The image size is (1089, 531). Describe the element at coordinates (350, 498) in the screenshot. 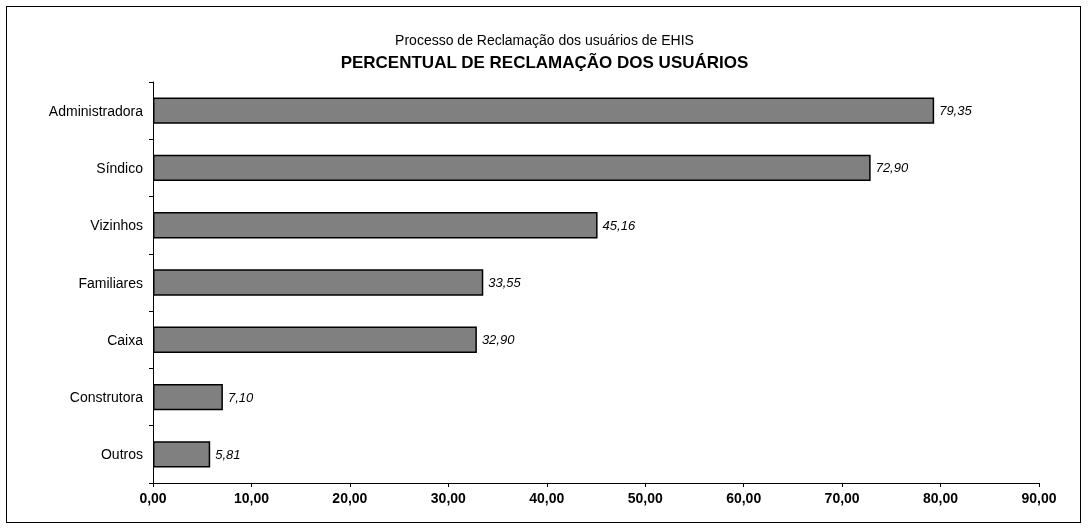

I see `x-tick-label: 20,00` at that location.